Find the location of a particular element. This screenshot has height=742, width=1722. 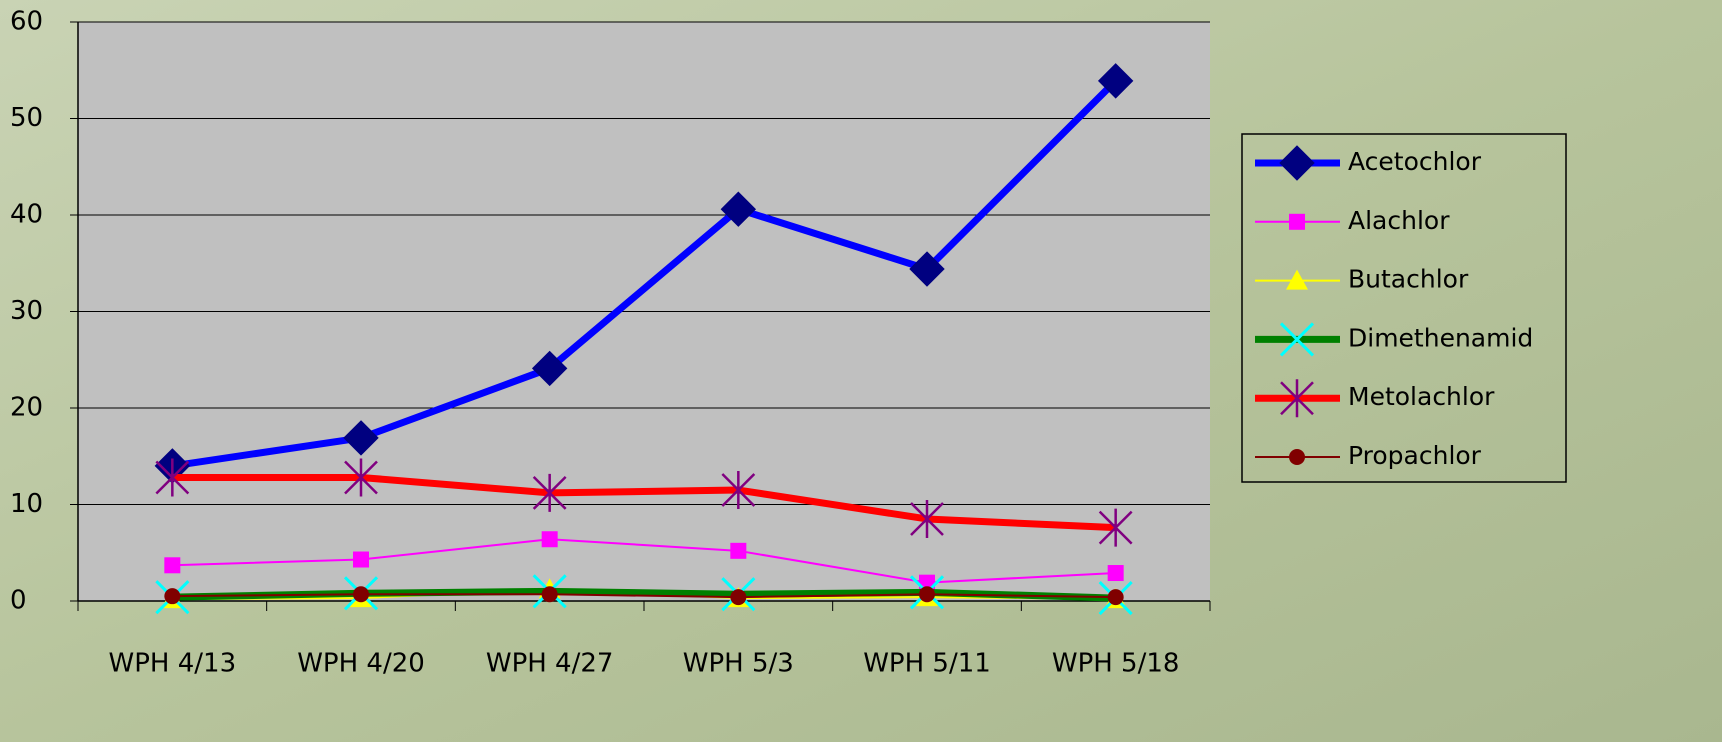

y-tick-label: 60 is located at coordinates (26, 22).